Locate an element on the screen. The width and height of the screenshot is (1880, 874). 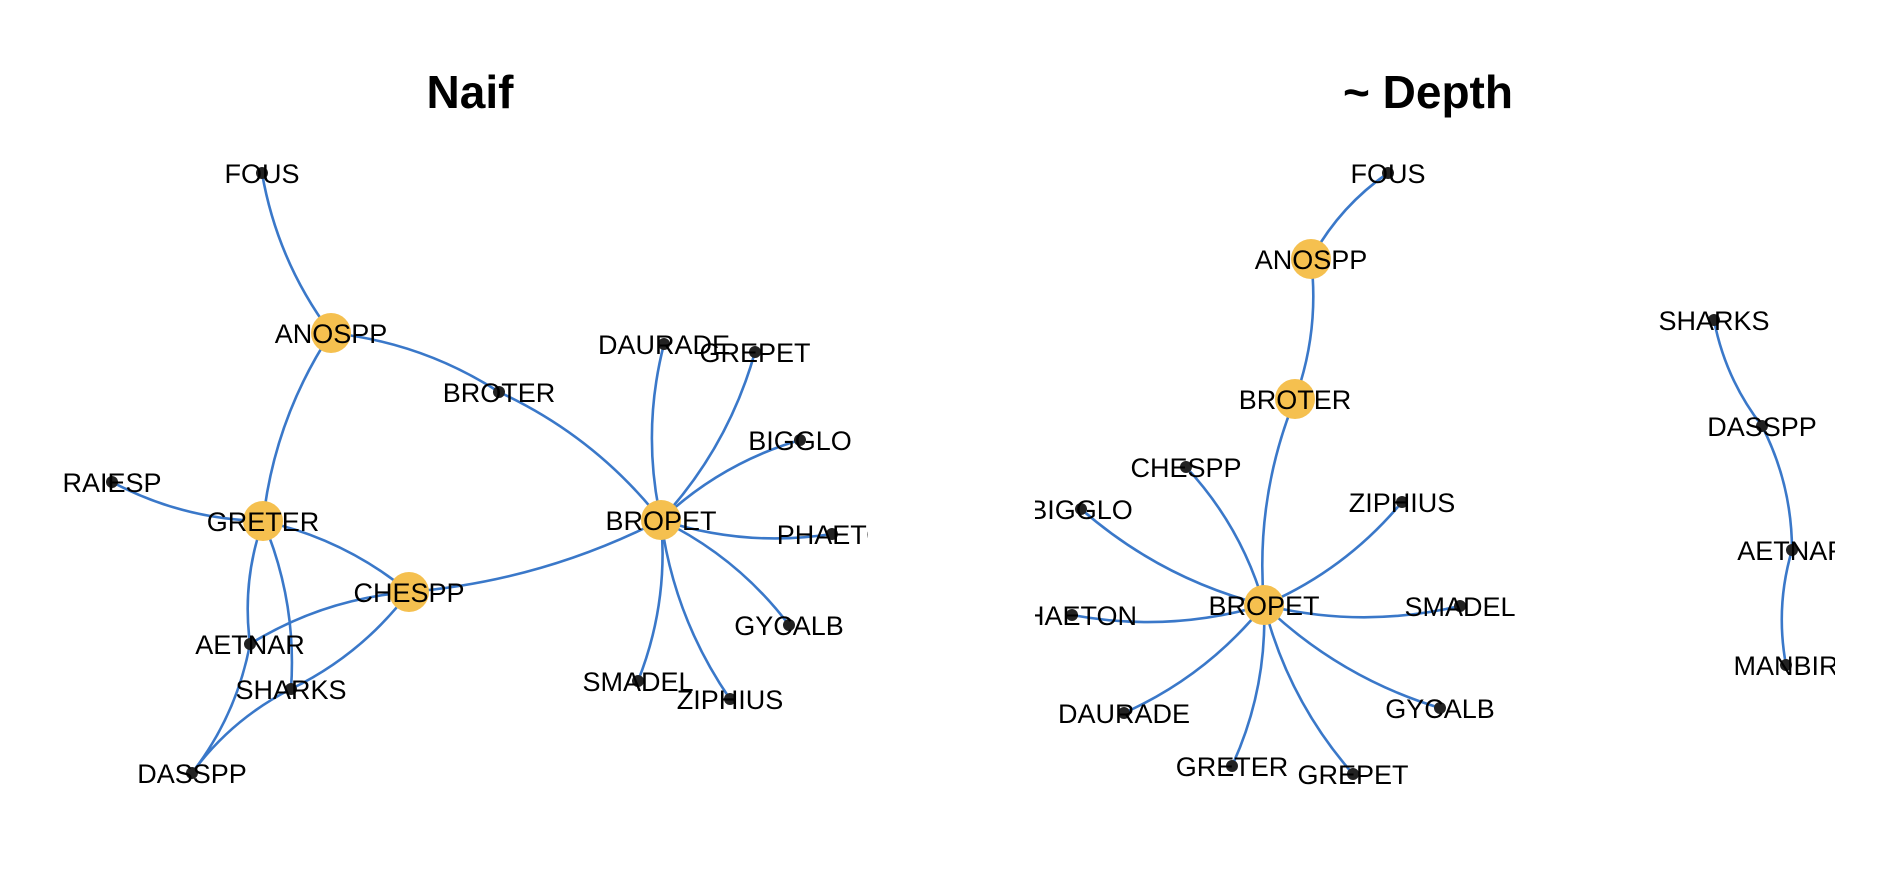
node-marker-aetnar is located at coordinates (250, 644).